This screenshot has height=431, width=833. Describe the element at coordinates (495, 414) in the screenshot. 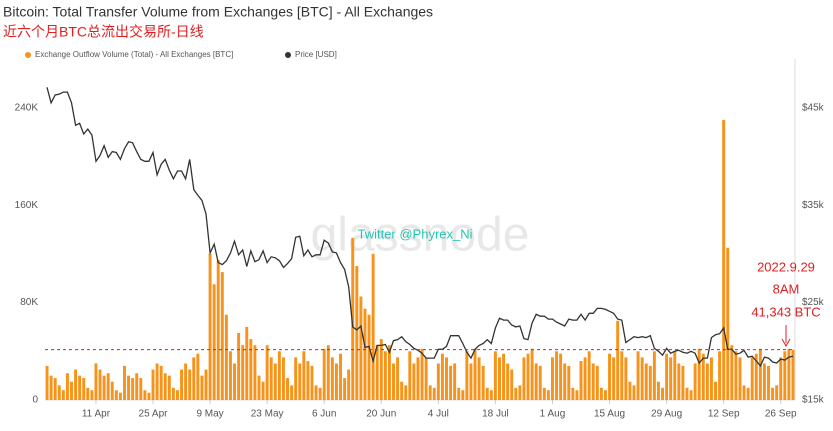

I see `x-tick-label: 18 Jul` at that location.